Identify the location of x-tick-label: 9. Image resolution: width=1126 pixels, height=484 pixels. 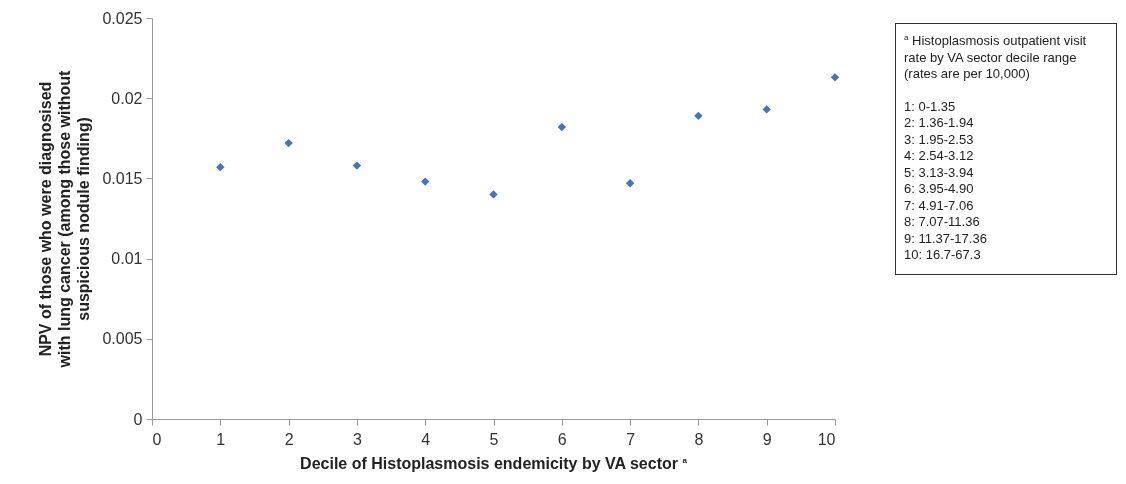
(767, 439).